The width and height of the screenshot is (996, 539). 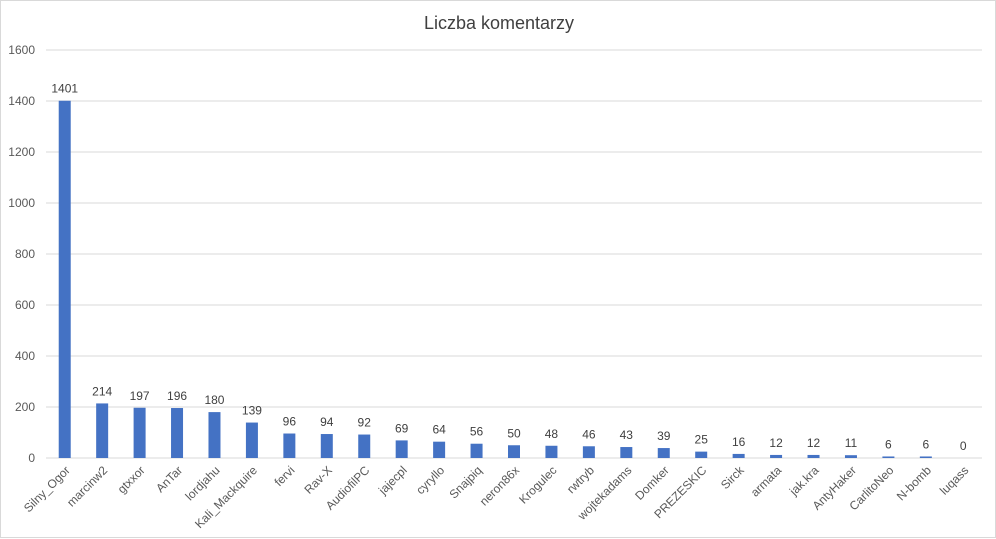 What do you see at coordinates (290, 422) in the screenshot?
I see `data-label: 96` at bounding box center [290, 422].